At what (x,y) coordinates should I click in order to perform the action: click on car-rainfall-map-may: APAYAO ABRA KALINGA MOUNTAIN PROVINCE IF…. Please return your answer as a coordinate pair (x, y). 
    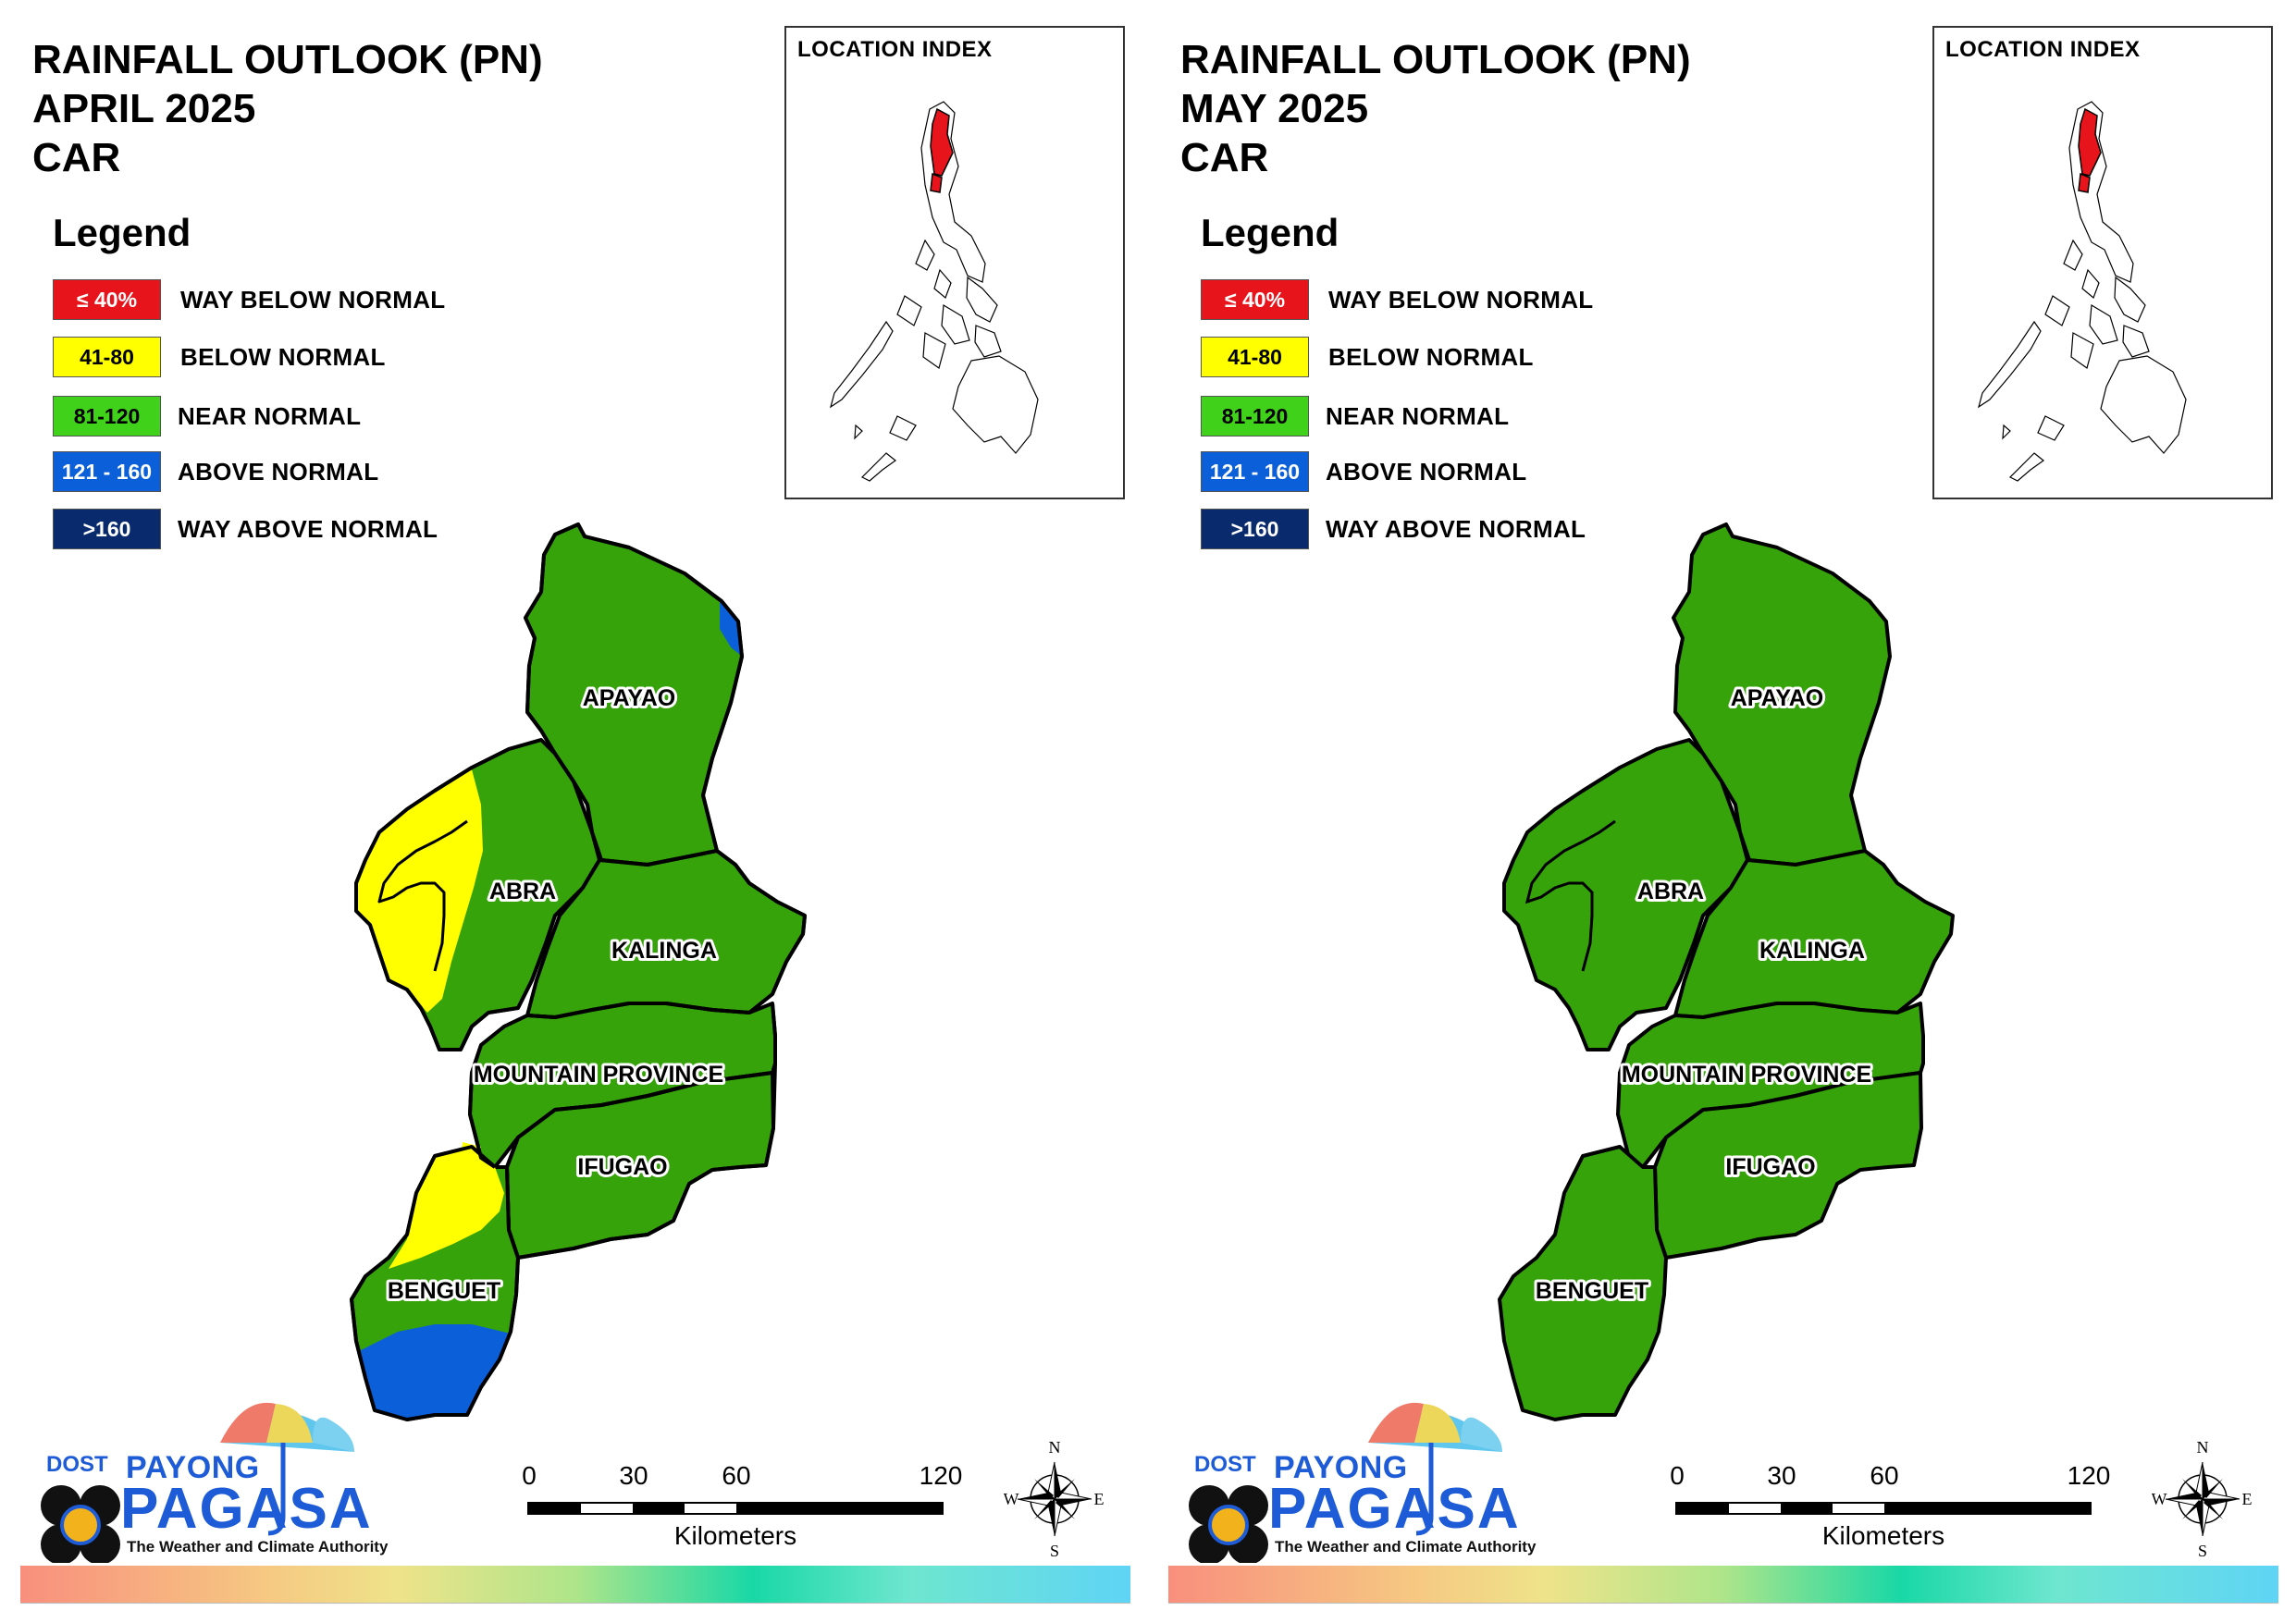
    Looking at the image, I should click on (1726, 972).